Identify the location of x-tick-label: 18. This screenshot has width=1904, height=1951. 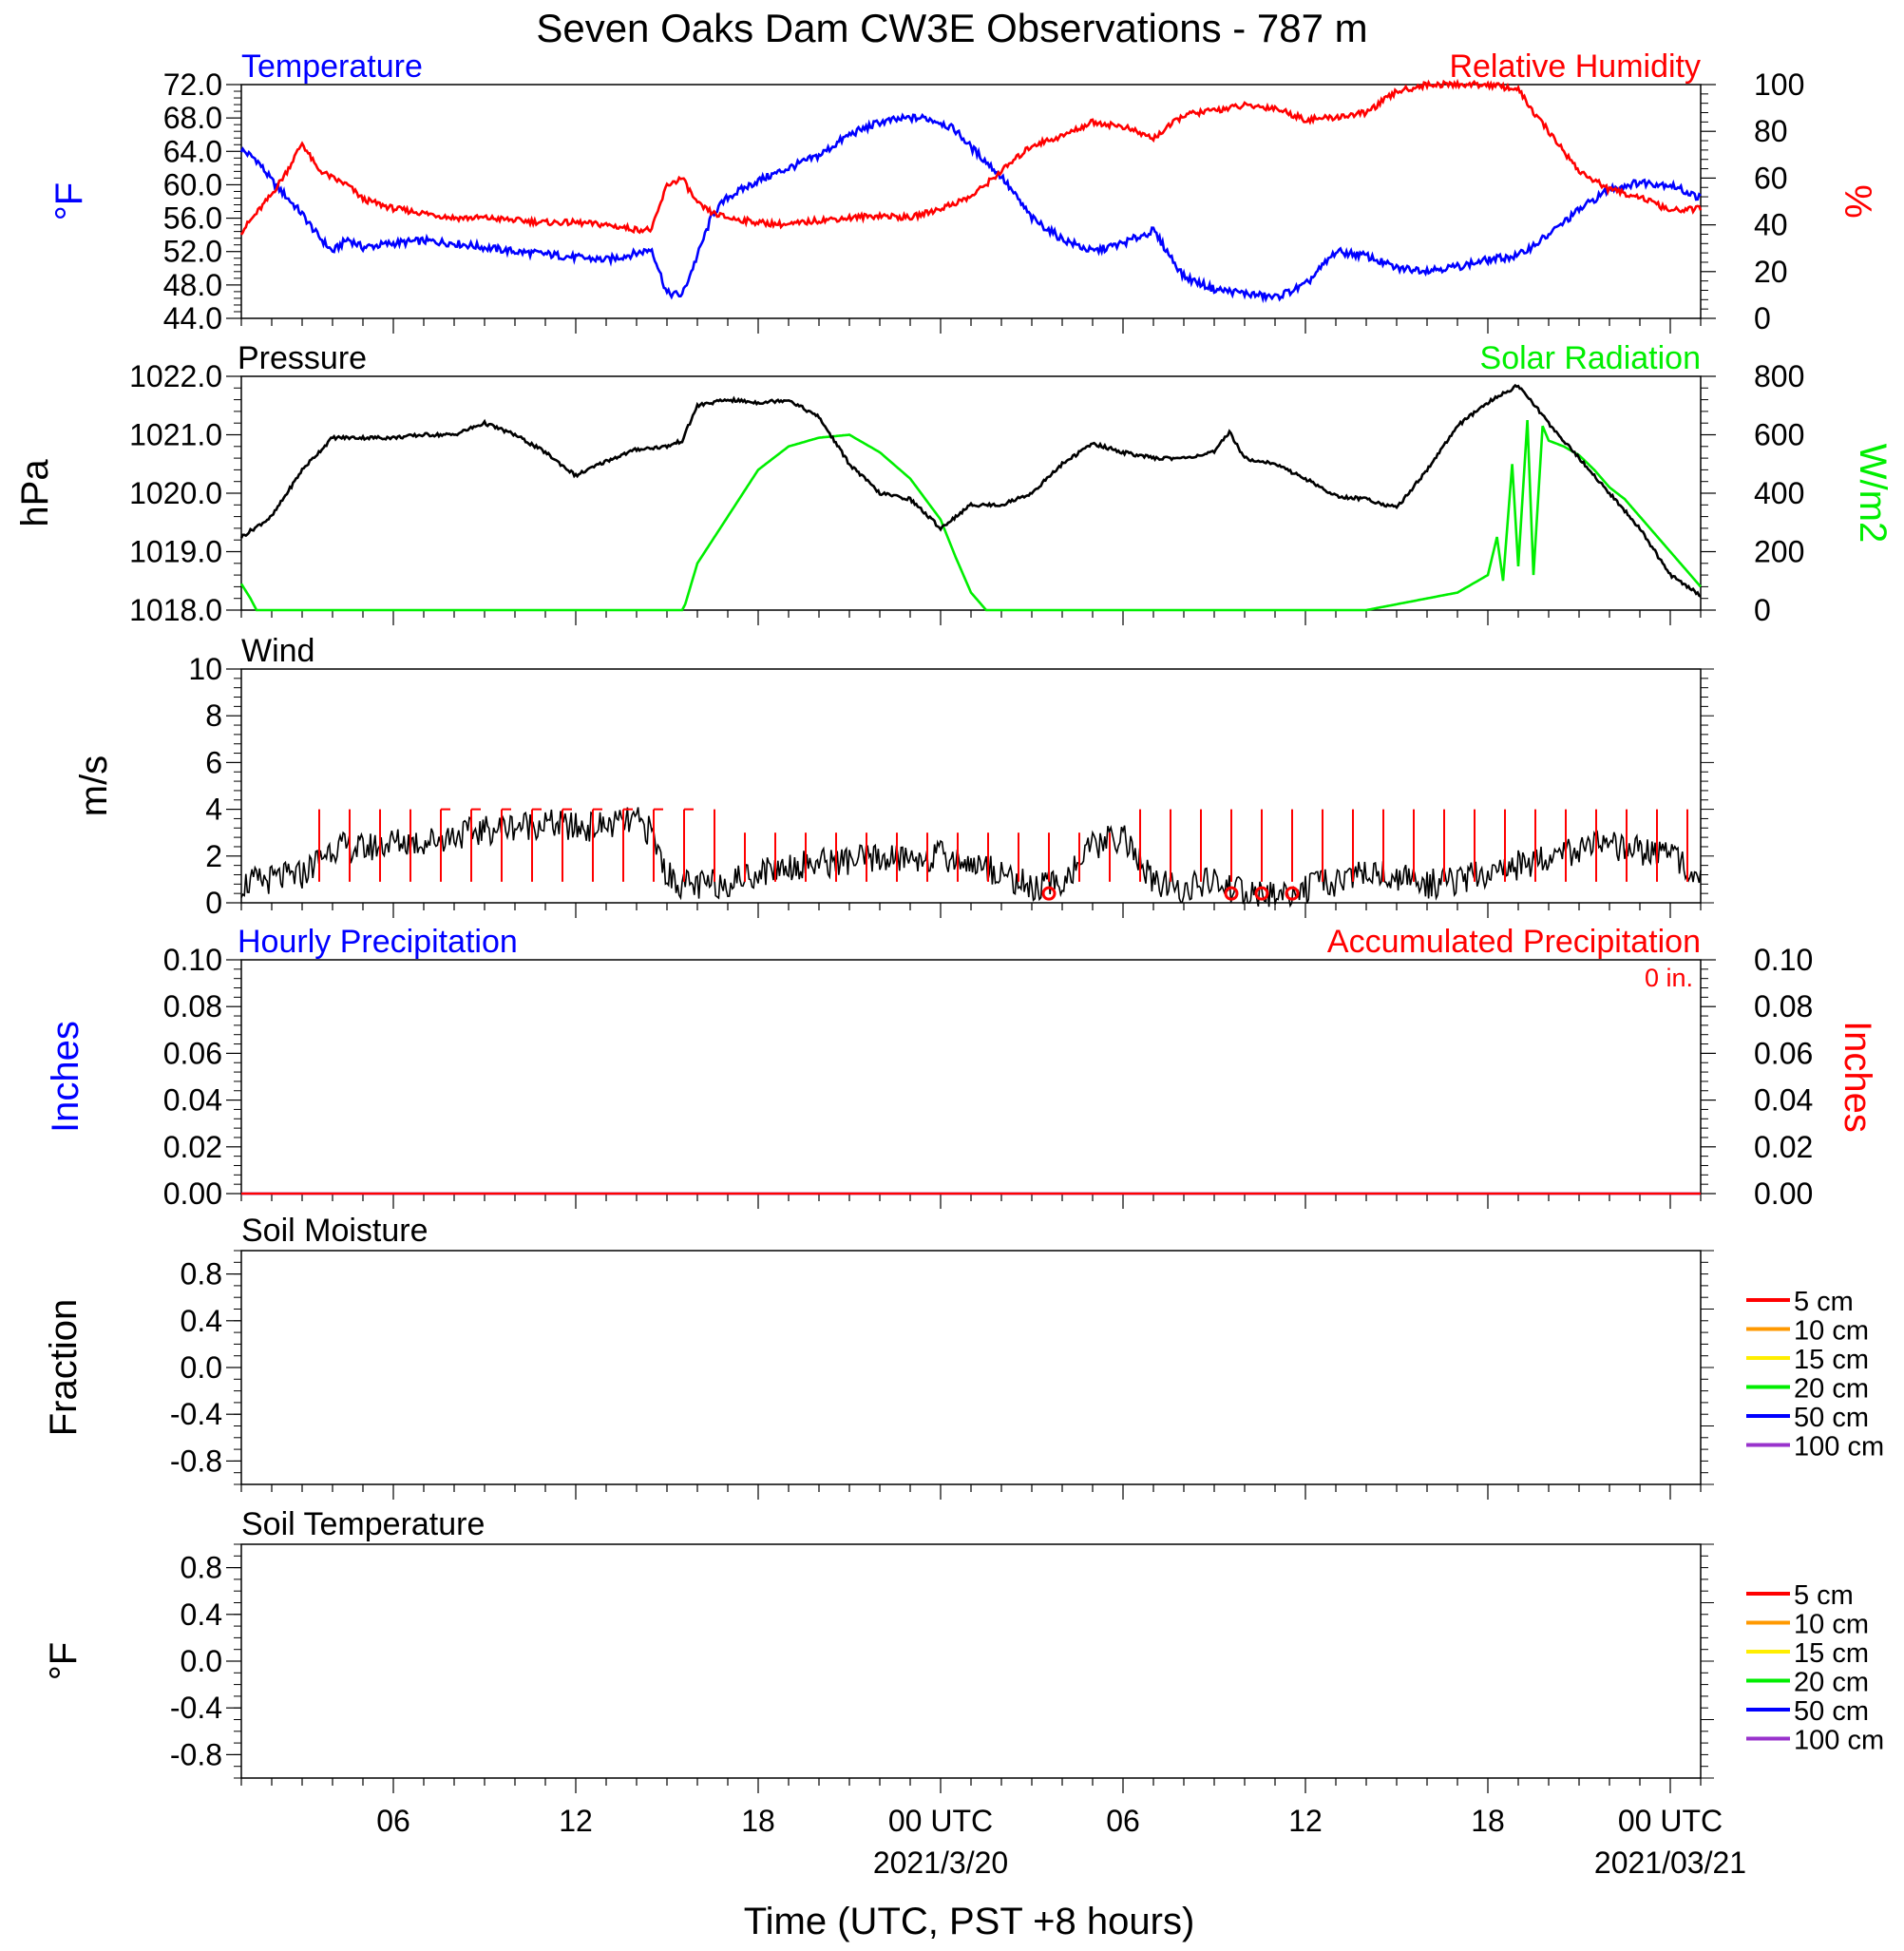
(758, 1821).